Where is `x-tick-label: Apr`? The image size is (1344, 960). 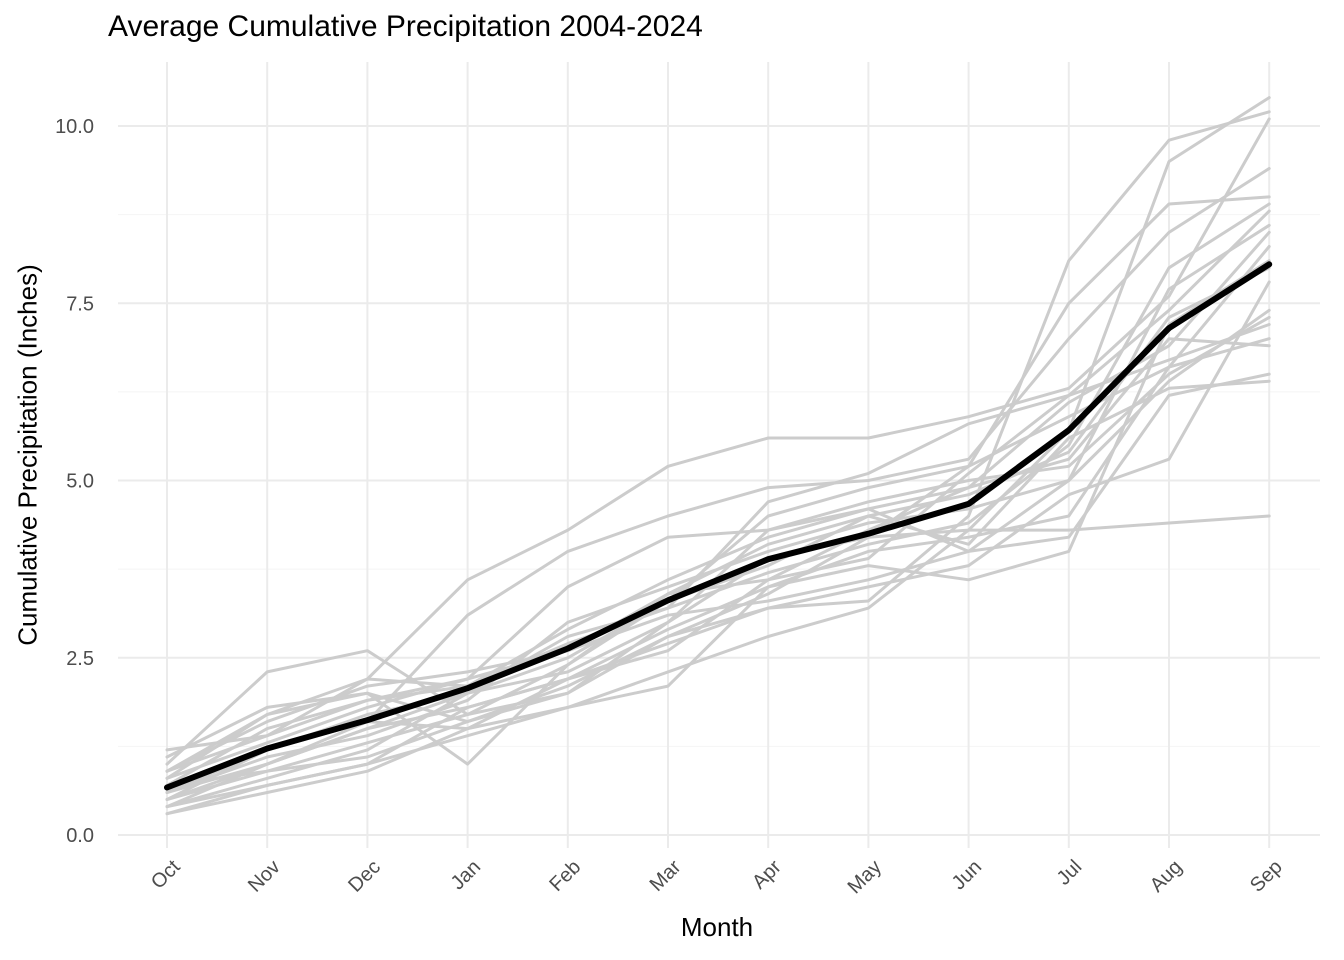
x-tick-label: Apr is located at coordinates (767, 875).